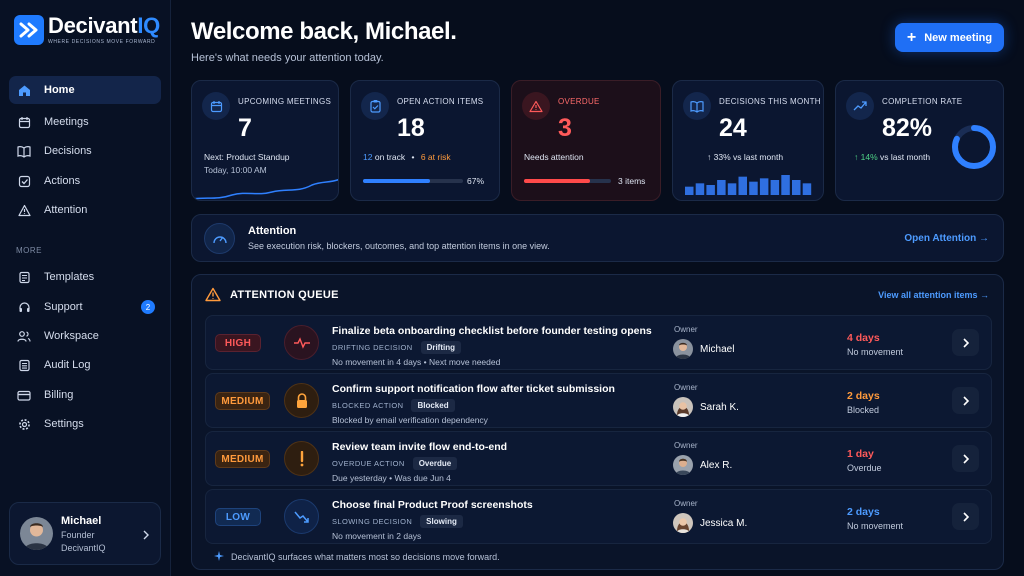 Image resolution: width=1024 pixels, height=576 pixels. Describe the element at coordinates (863, 410) in the screenshot. I see `due-status: Blocked` at that location.